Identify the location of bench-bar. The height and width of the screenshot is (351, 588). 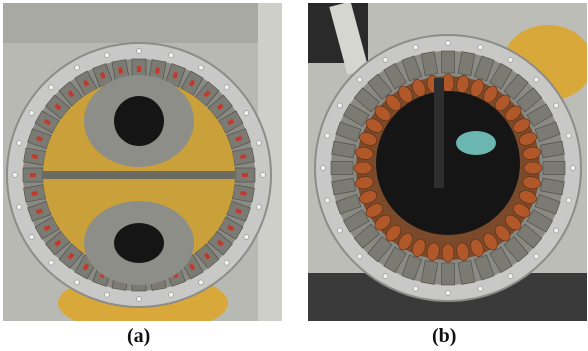
(349, 39).